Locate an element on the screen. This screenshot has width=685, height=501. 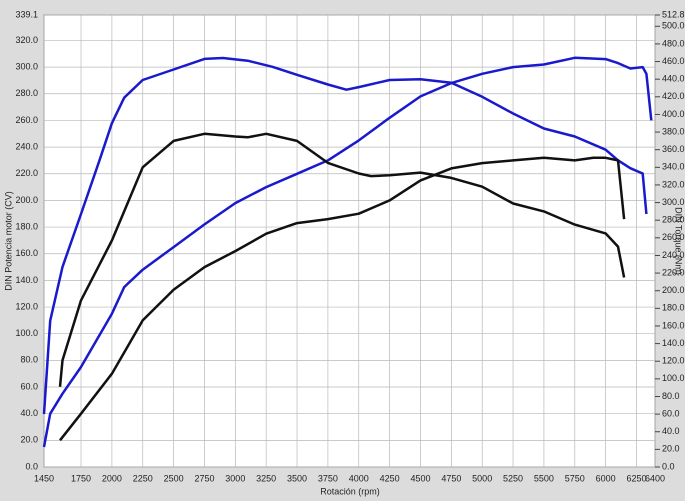
x-tick-label: 3250 is located at coordinates (266, 478).